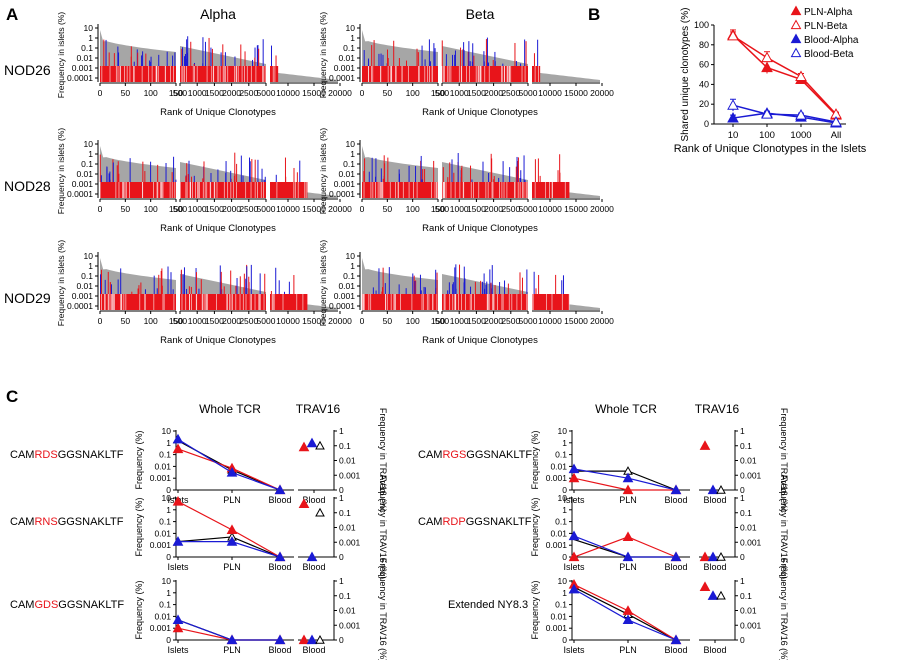 The width and height of the screenshot is (900, 660). I want to click on x-tick-label: 1000, so click(197, 209).